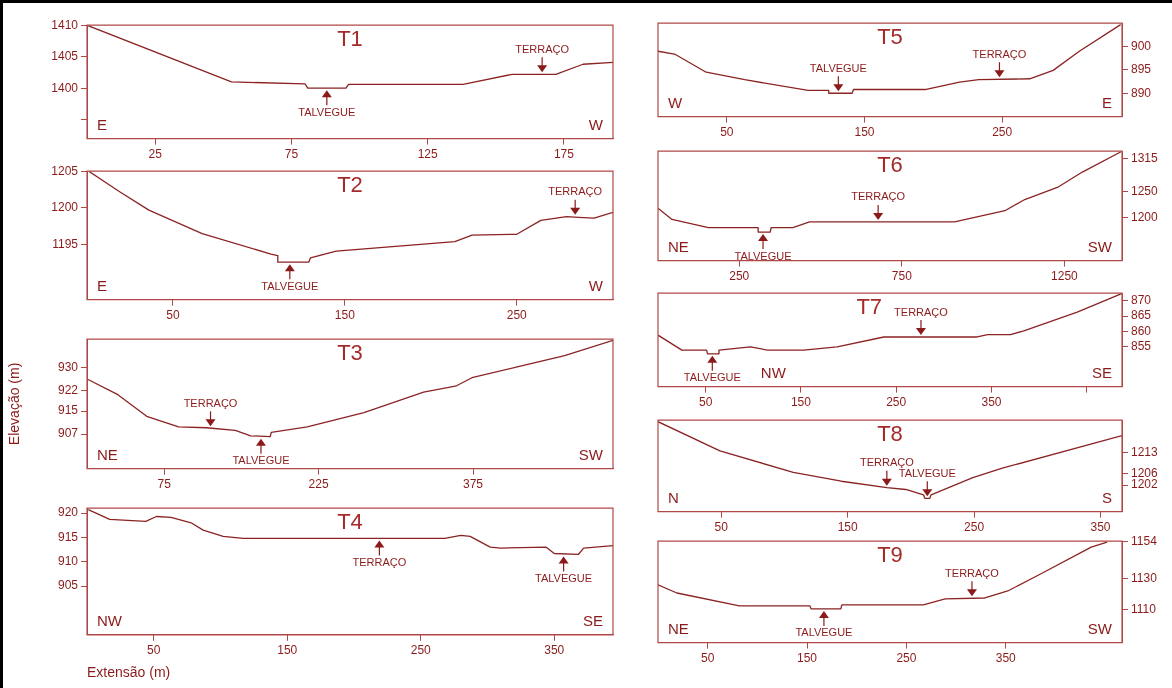 The image size is (1172, 688). Describe the element at coordinates (890, 555) in the screenshot. I see `chart-title: T9` at that location.